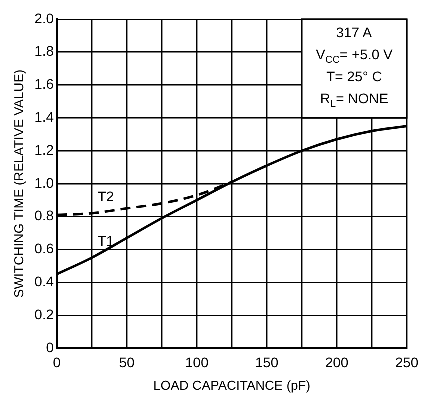 Image resolution: width=429 pixels, height=406 pixels. I want to click on x-tick-label: 250, so click(407, 362).